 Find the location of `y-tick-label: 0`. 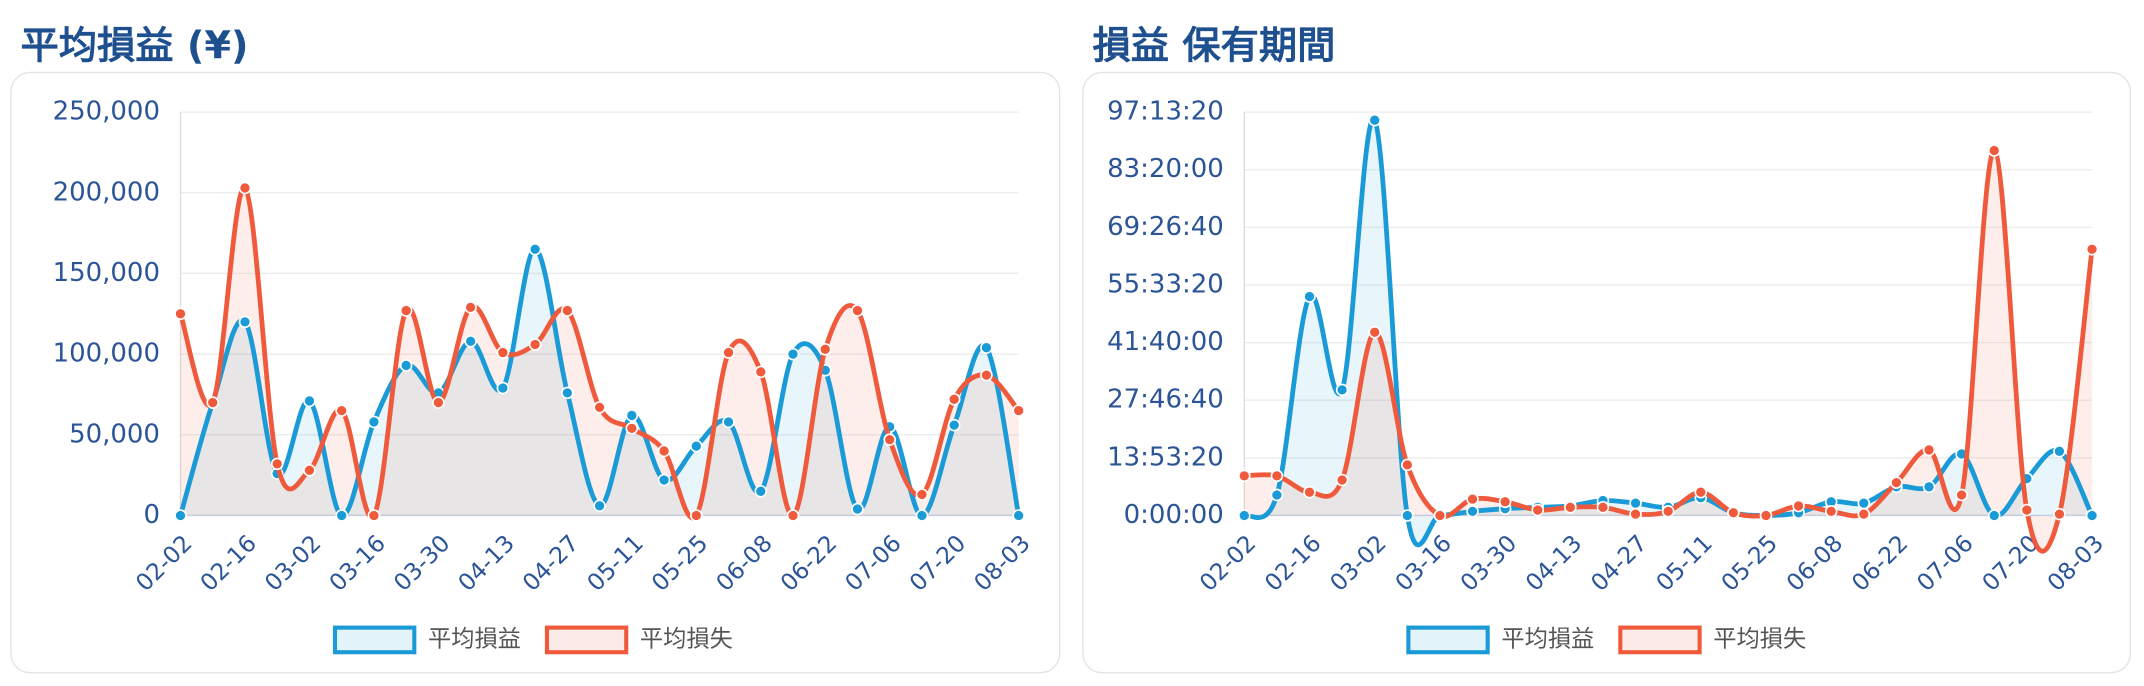

y-tick-label: 0 is located at coordinates (151, 515).